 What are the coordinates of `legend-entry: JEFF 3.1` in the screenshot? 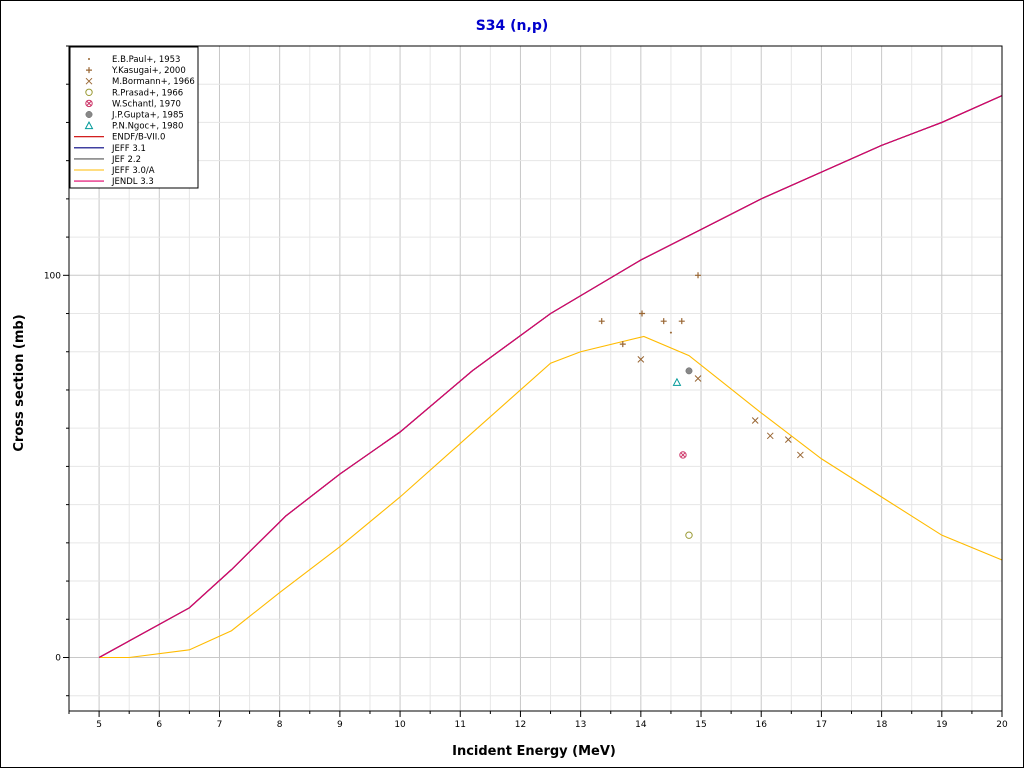 It's located at (110, 149).